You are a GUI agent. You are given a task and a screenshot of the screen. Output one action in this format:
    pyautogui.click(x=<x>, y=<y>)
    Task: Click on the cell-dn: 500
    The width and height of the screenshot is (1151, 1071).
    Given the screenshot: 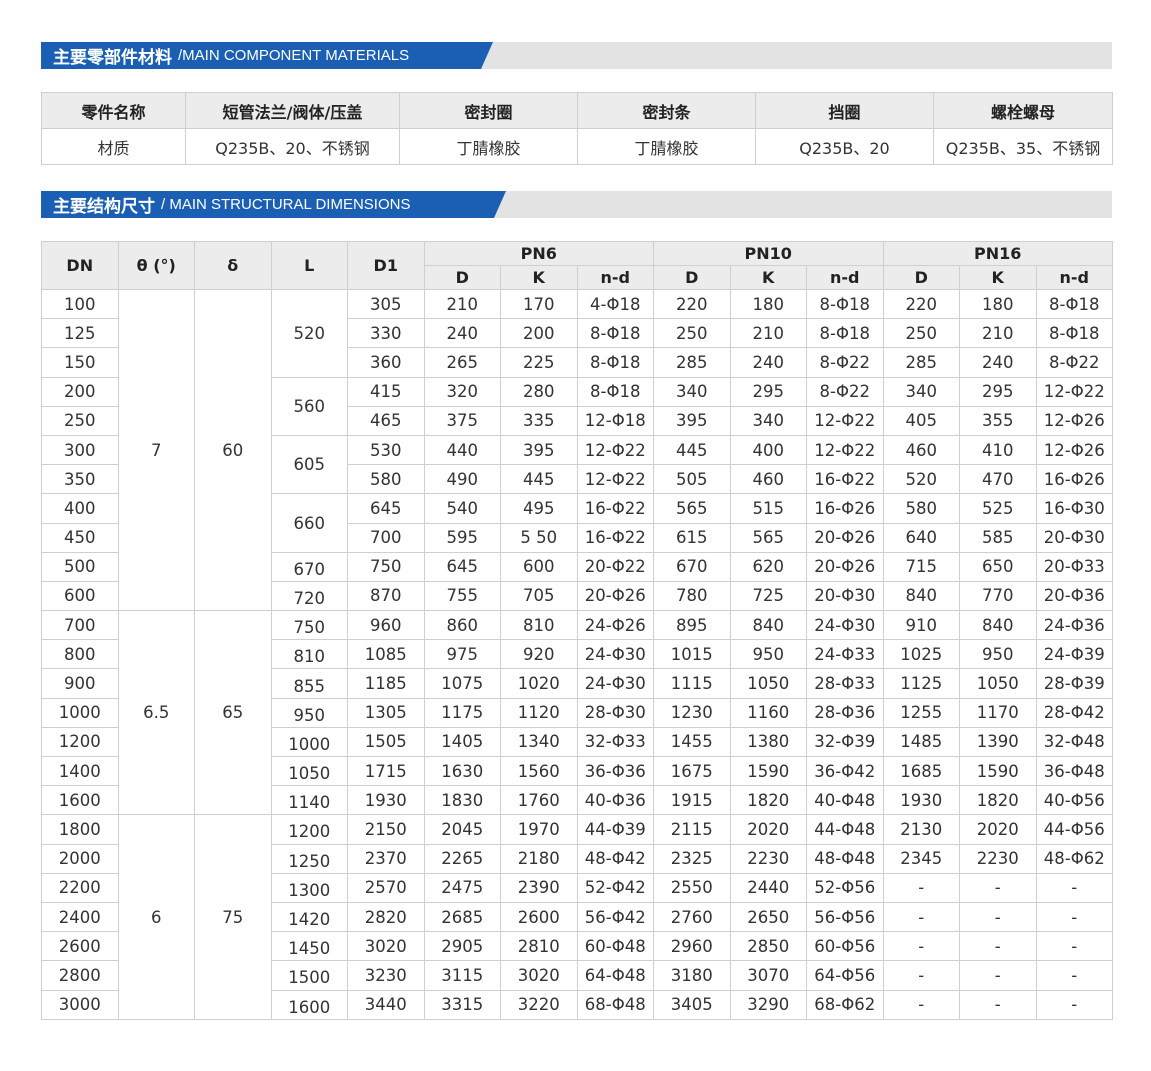 What is the action you would take?
    pyautogui.click(x=80, y=566)
    